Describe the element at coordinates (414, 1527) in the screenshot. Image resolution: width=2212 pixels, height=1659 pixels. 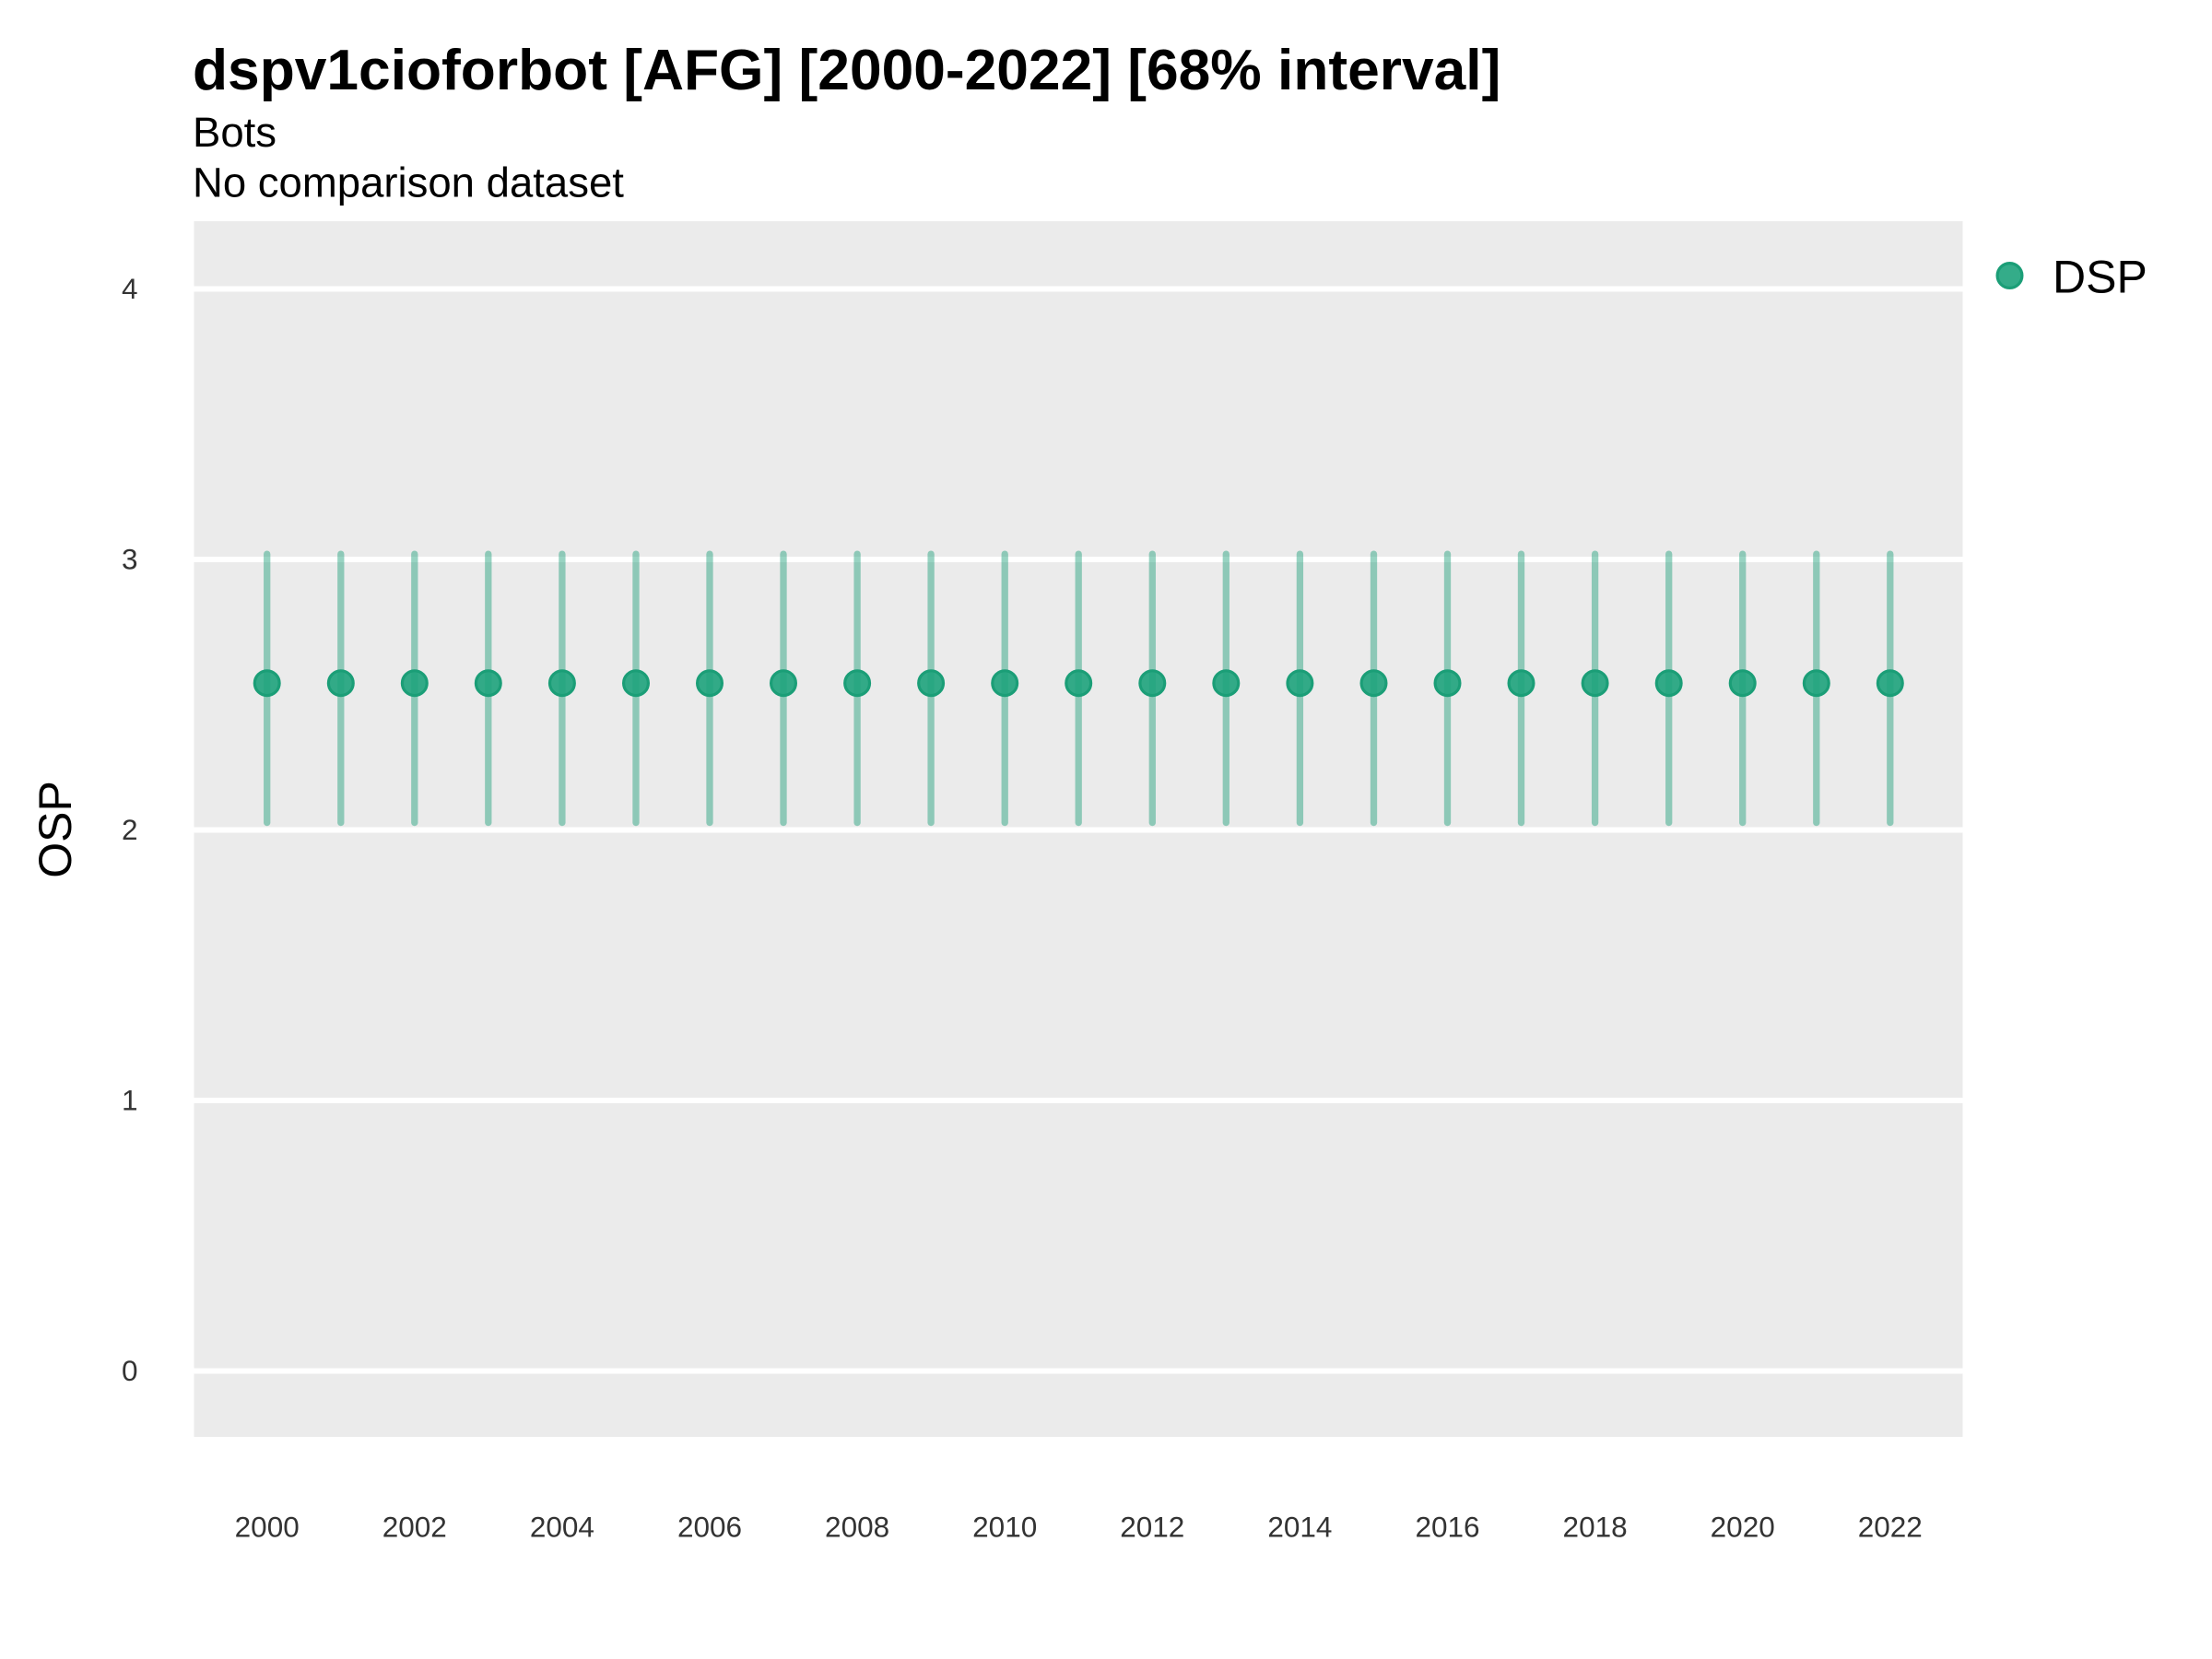
I see `svg-text: 2002` at that location.